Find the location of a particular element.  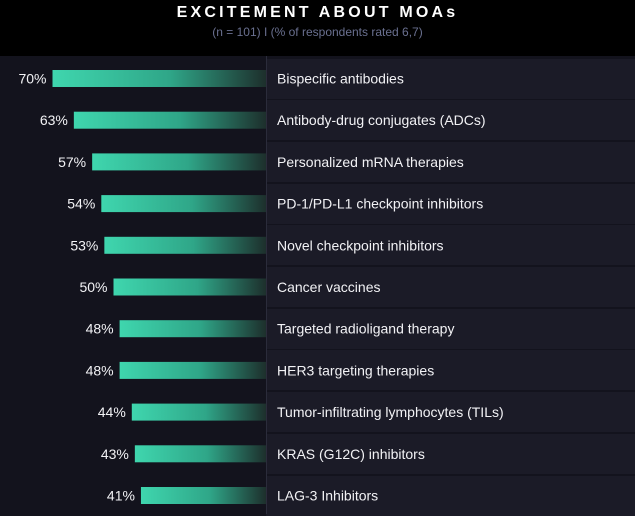

chart-title: EXCITEMENT ABOUT MOAs is located at coordinates (317, 12).